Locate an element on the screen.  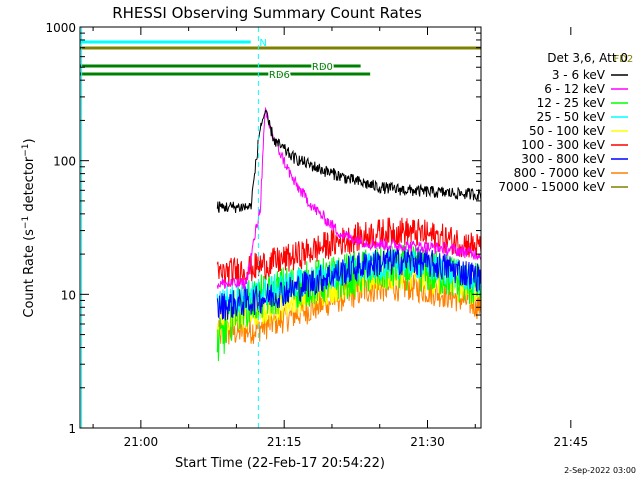
status-label-n: N is located at coordinates (262, 43).